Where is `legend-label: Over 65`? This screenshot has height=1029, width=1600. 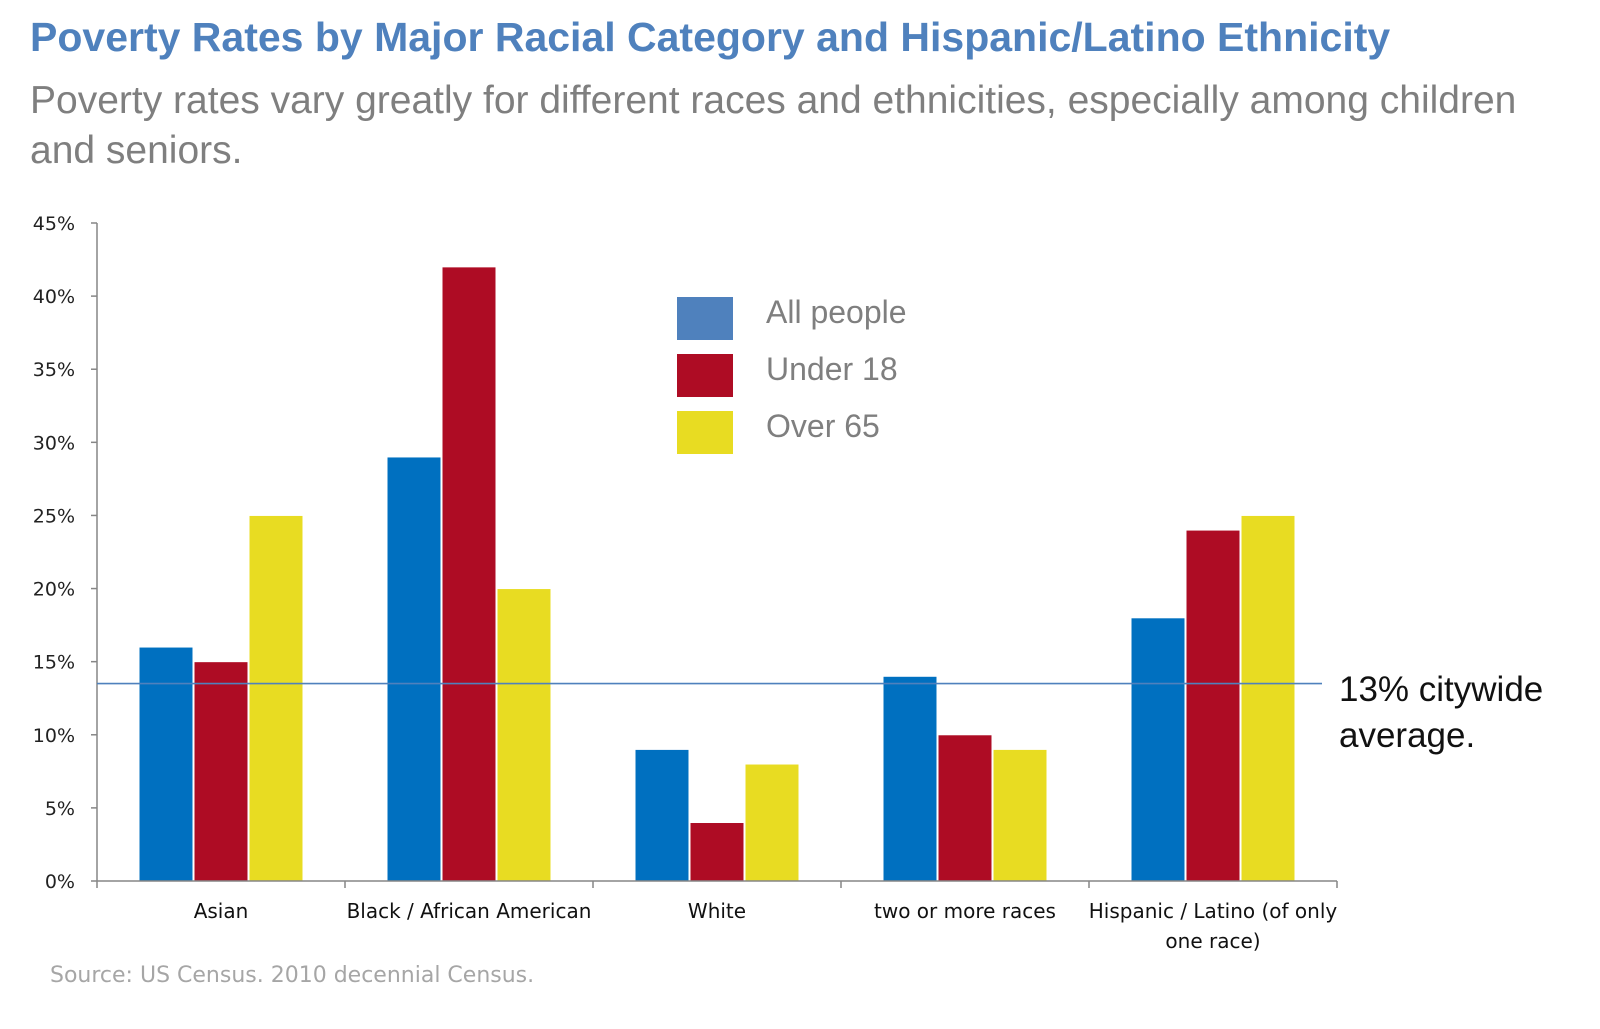 legend-label: Over 65 is located at coordinates (823, 426).